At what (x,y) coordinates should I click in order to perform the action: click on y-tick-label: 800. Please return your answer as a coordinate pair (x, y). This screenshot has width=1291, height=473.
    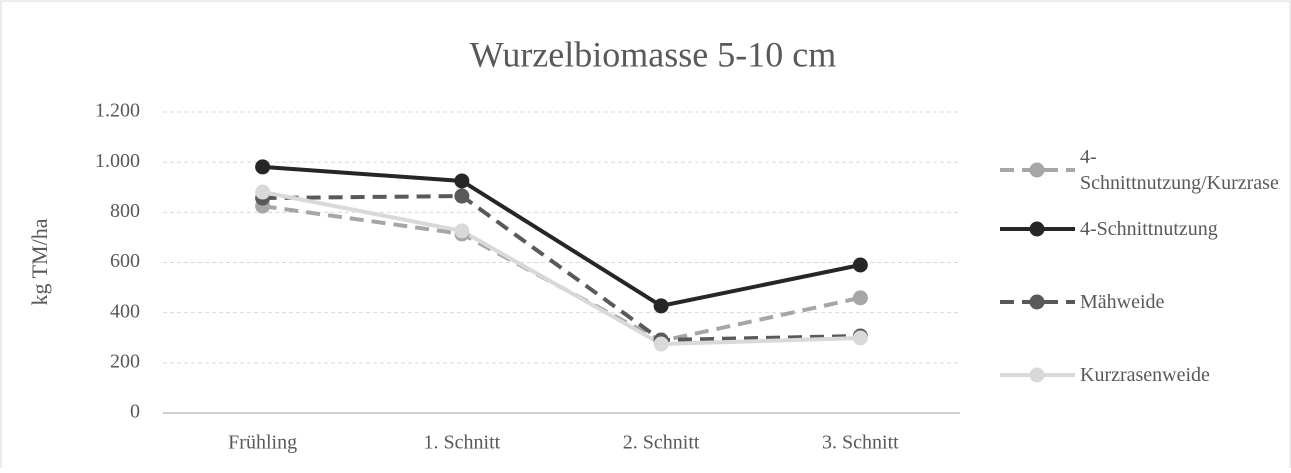
    Looking at the image, I should click on (125, 211).